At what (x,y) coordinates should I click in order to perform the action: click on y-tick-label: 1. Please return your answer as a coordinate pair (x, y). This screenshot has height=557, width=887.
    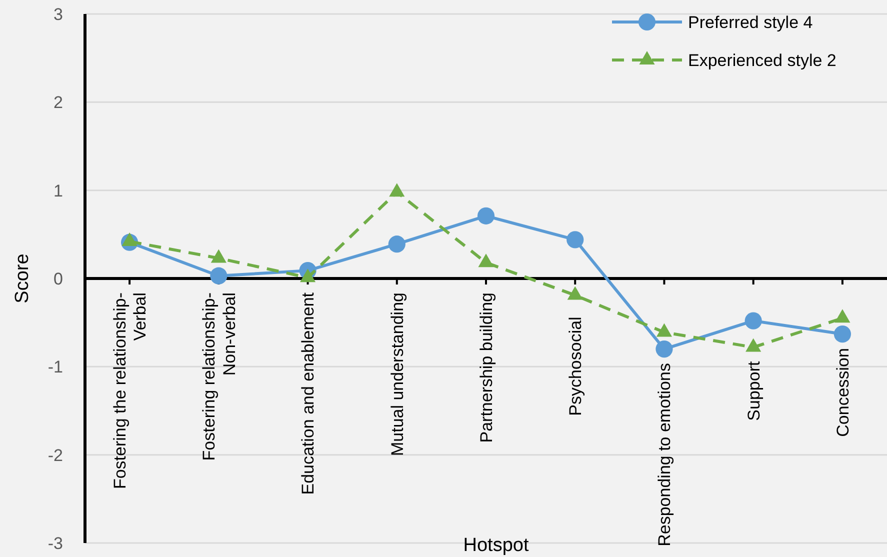
    Looking at the image, I should click on (58, 190).